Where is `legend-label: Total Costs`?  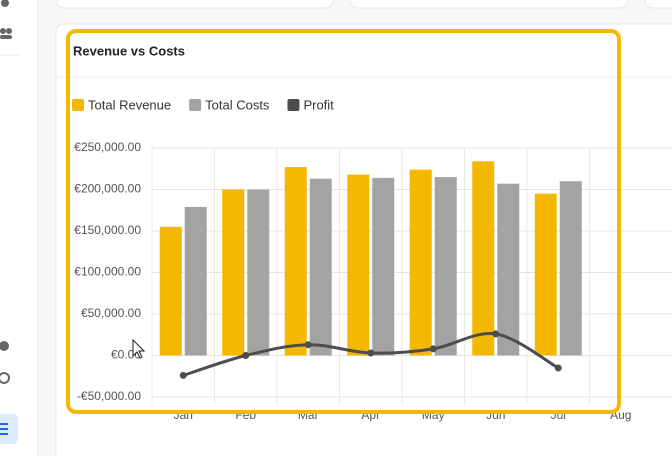
legend-label: Total Costs is located at coordinates (237, 104).